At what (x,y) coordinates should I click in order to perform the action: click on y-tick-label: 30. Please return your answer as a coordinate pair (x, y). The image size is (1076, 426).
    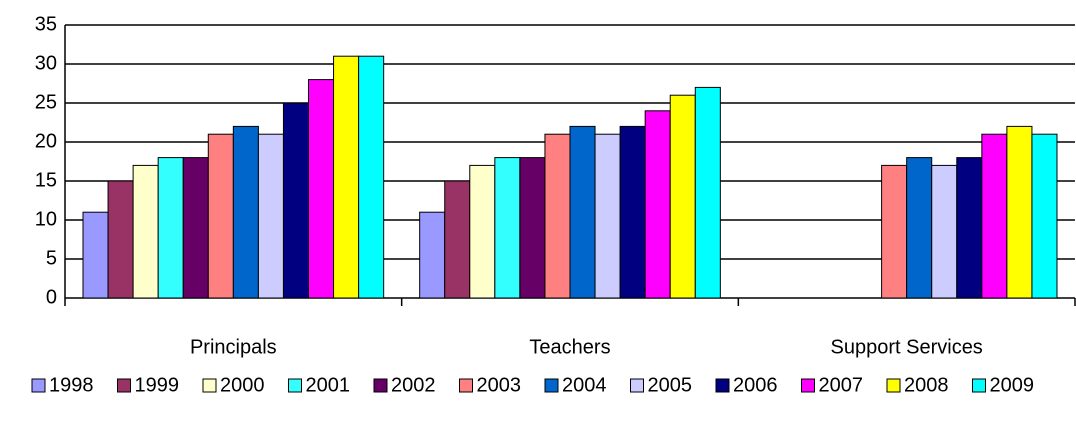
    Looking at the image, I should click on (46, 63).